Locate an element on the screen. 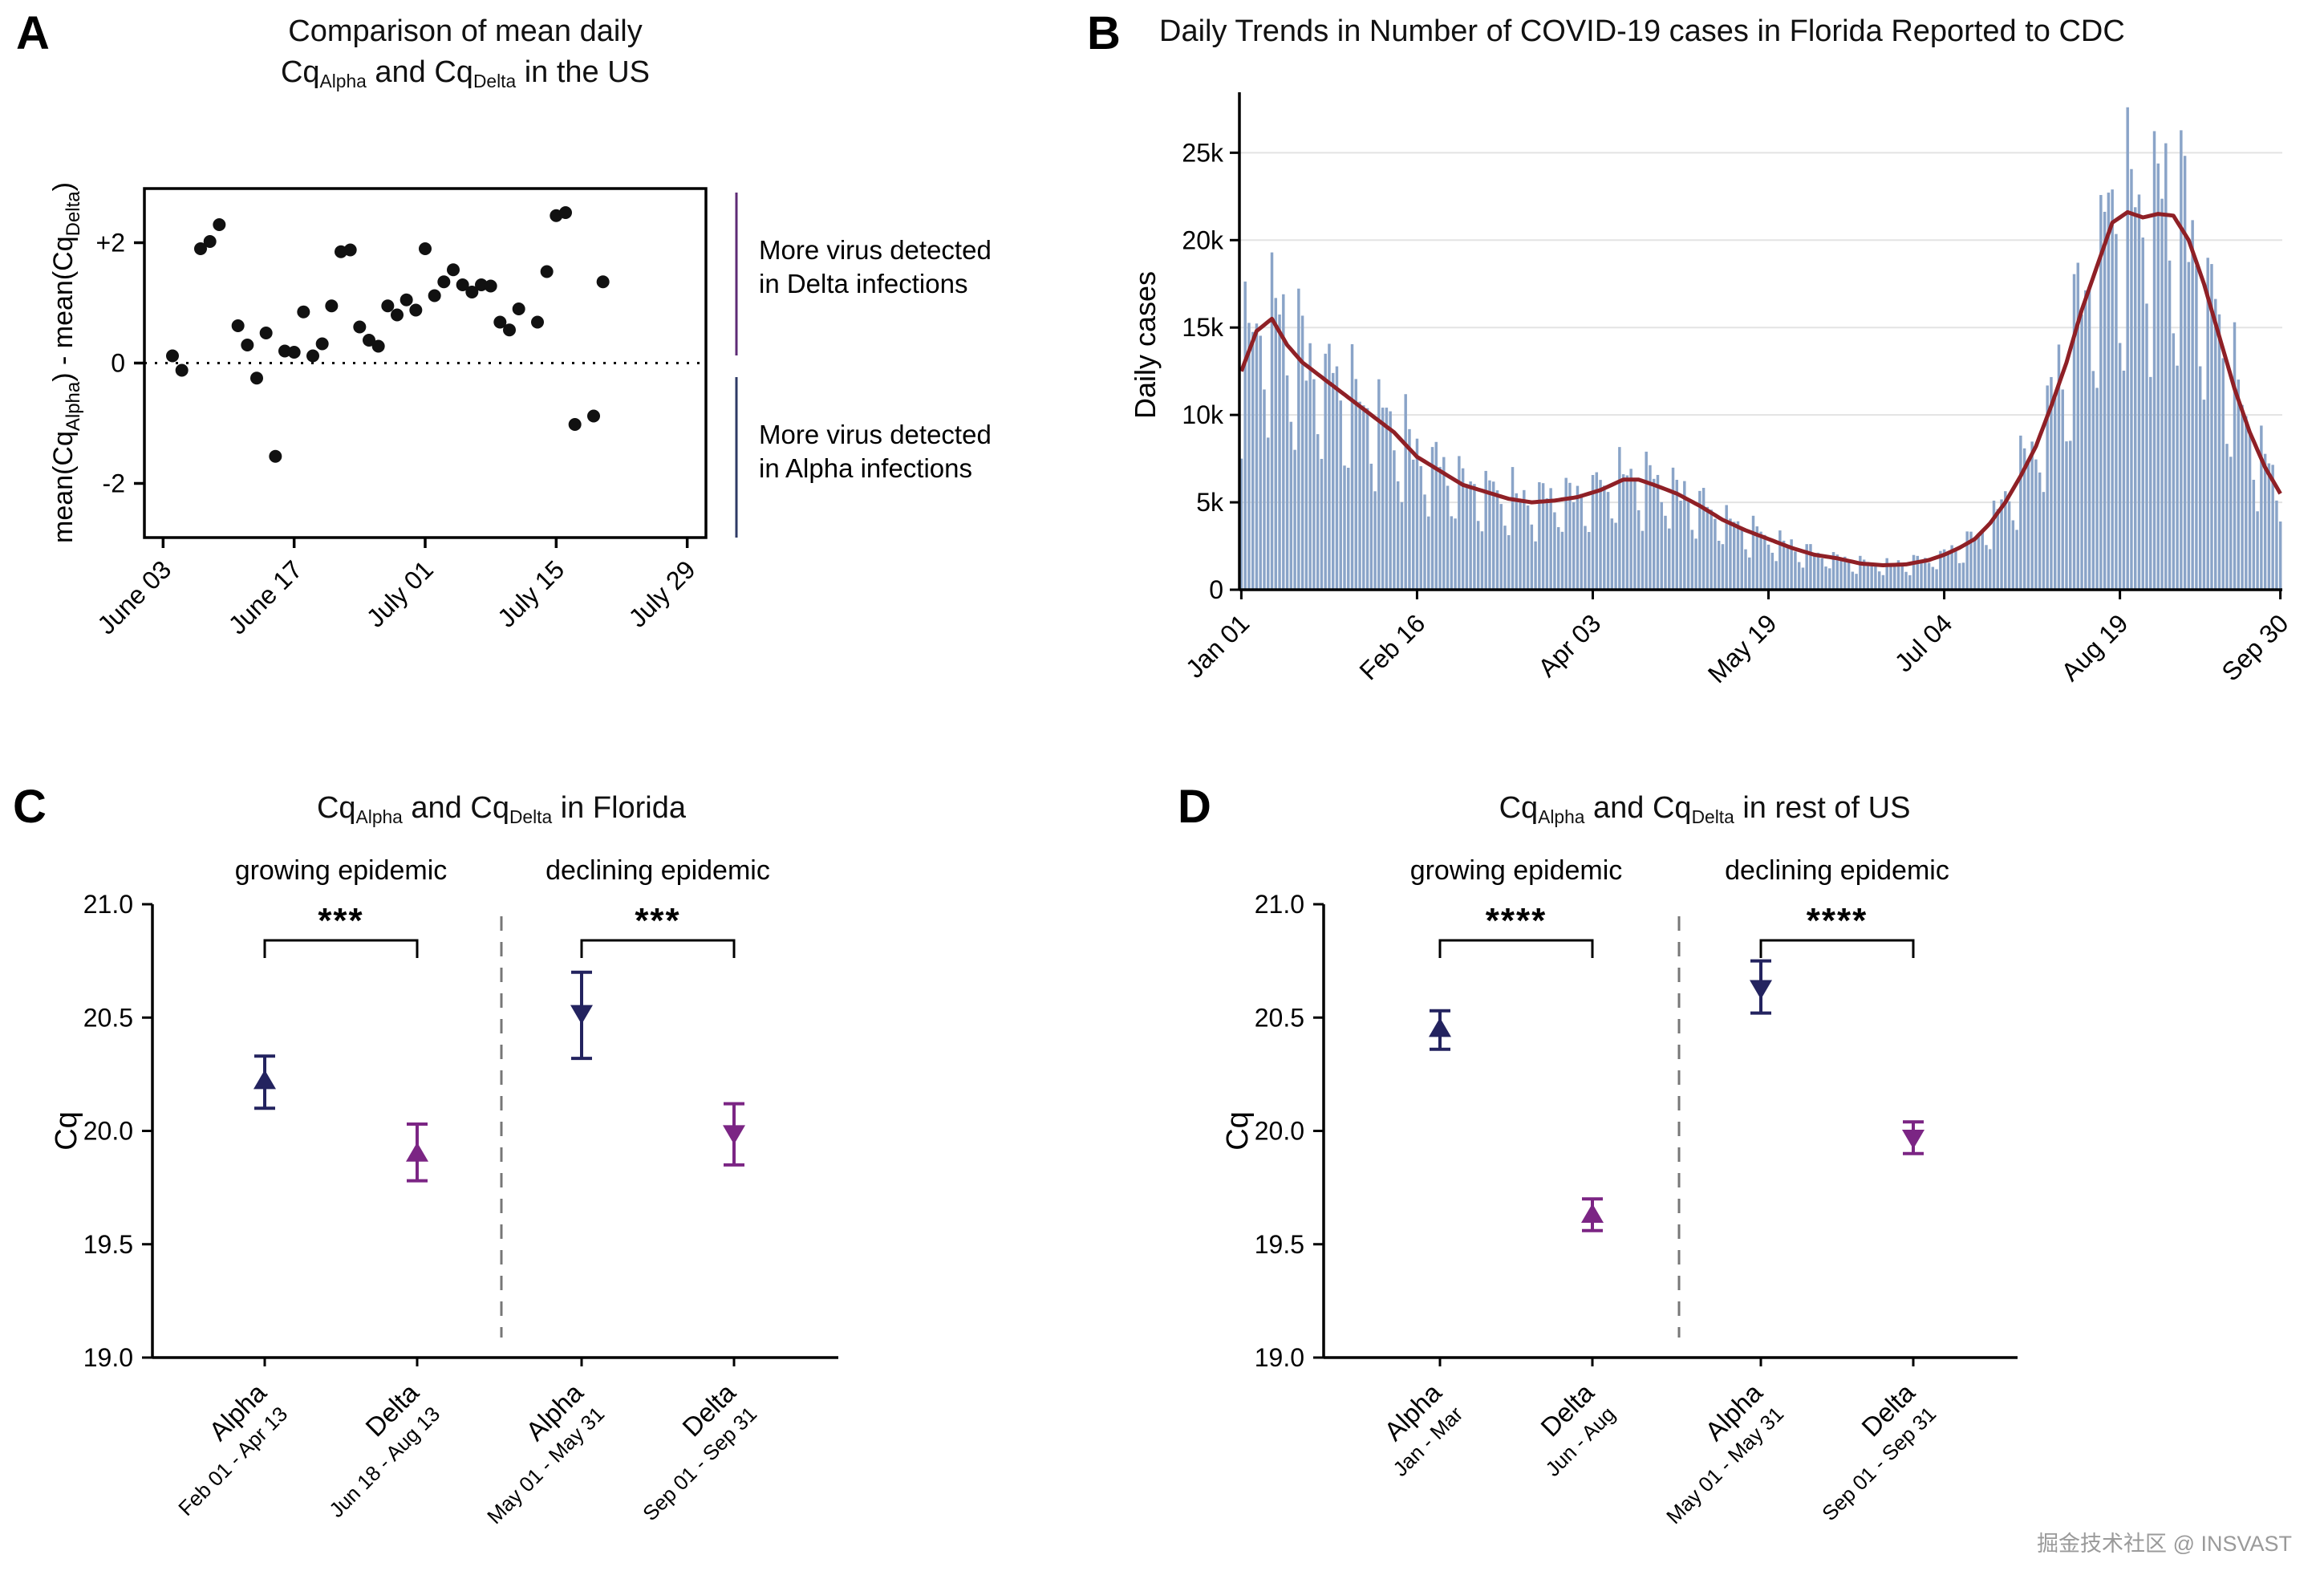  svg-text: Feb 16 is located at coordinates (1391, 646).